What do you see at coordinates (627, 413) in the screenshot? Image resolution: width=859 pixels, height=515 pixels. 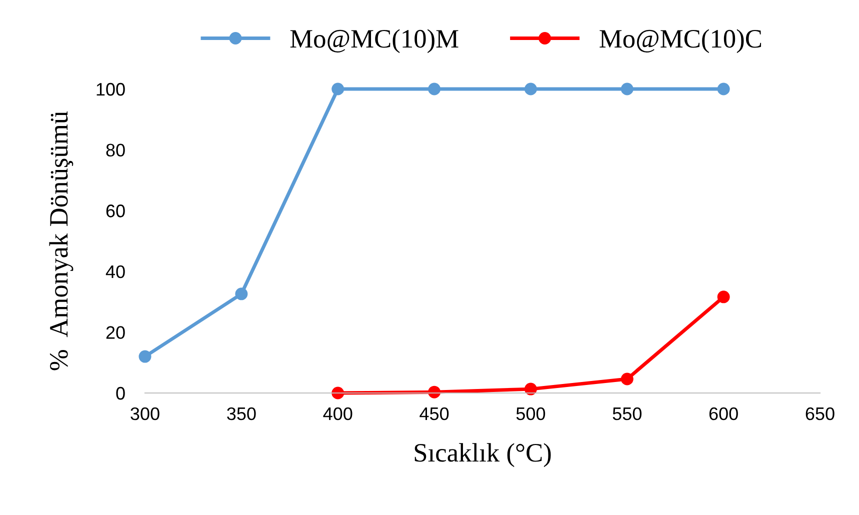 I see `x-tick-label: 550` at bounding box center [627, 413].